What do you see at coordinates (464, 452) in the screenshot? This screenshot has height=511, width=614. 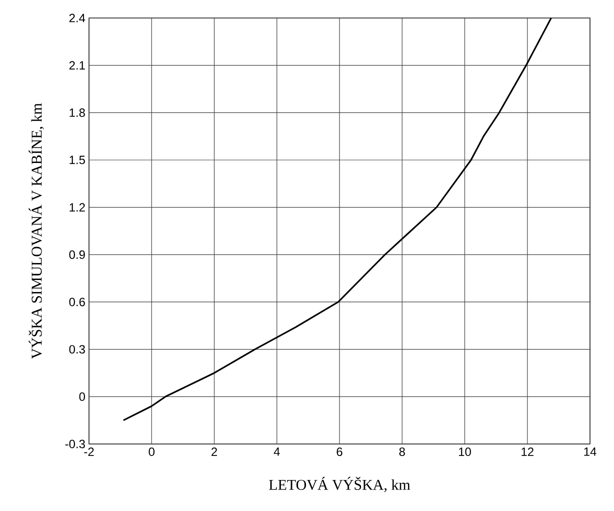 I see `x-tick-label: 10` at bounding box center [464, 452].